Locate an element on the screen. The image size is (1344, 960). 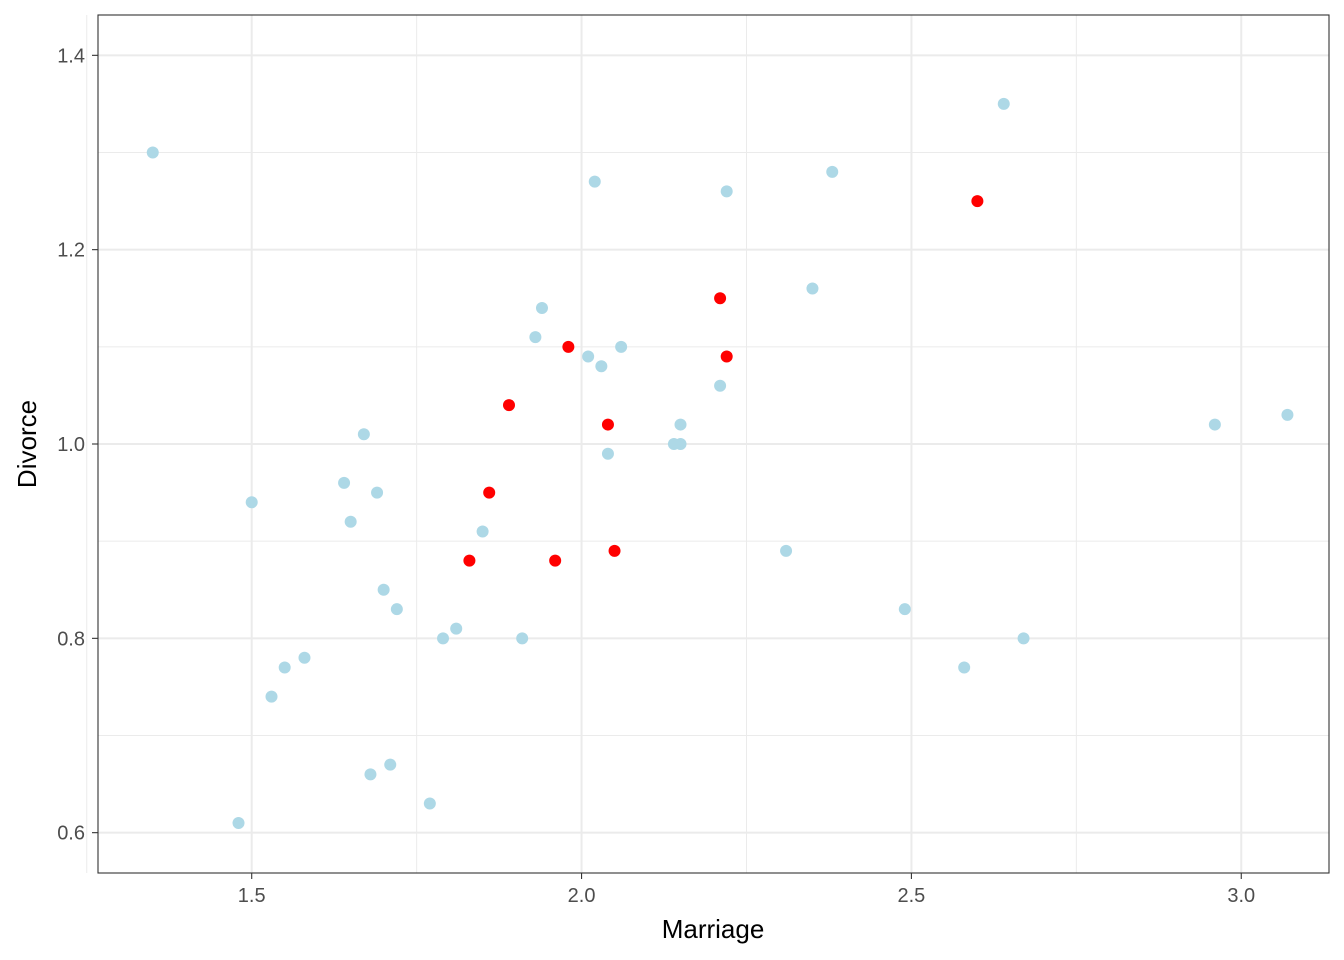
y-axis: 0.6 0.8 1.0 1.2 1.4 is located at coordinates (77, 445).